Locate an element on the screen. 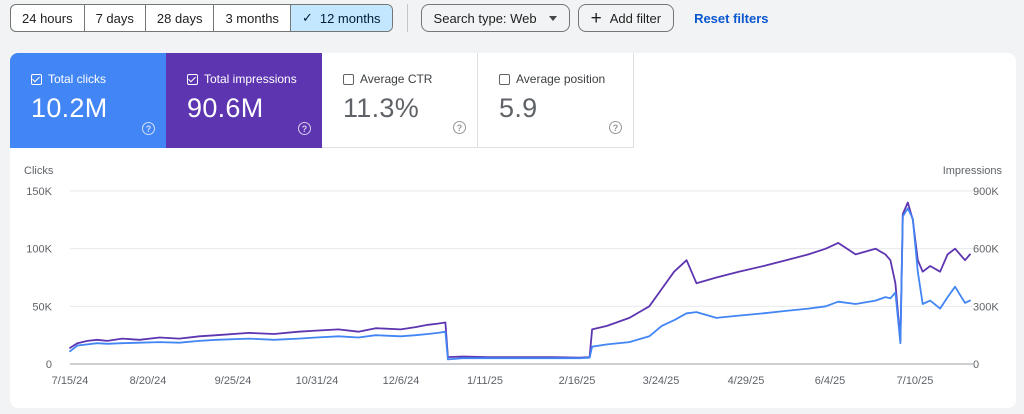  date-range-12-months: ✓ 12 months is located at coordinates (341, 18).